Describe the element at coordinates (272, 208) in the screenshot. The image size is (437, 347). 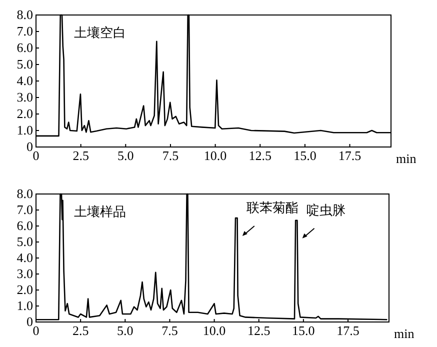
I see `annotation: 联苯菊酯` at that location.